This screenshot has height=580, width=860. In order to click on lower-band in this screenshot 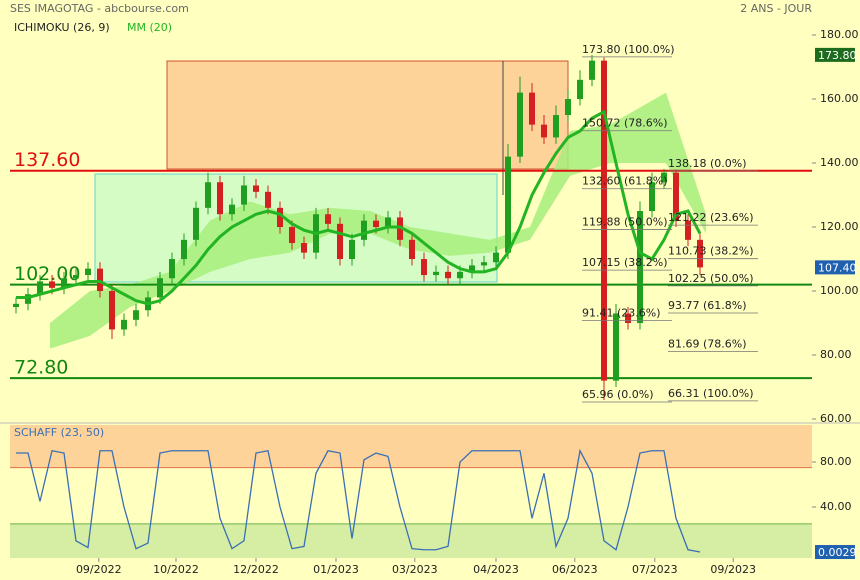, I will do `click(411, 540)`.